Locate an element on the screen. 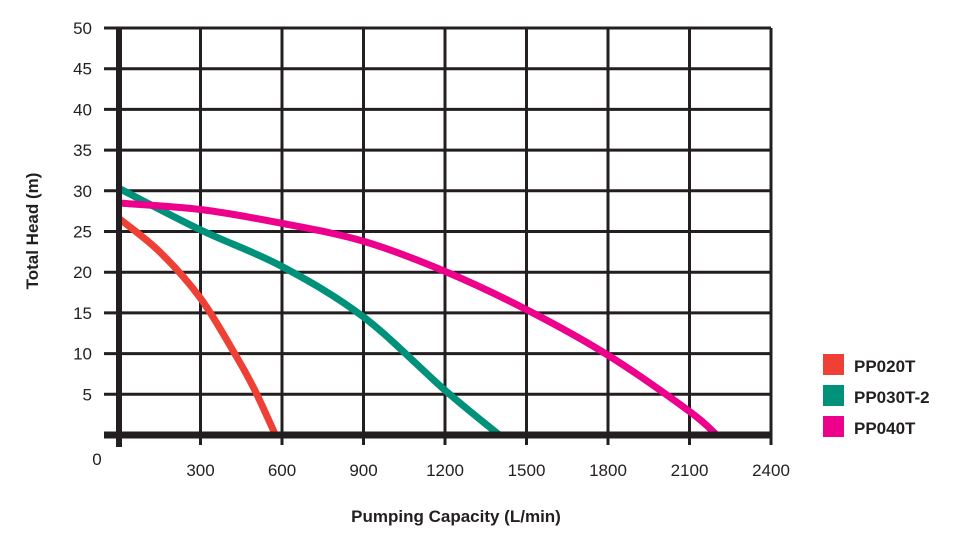 This screenshot has height=551, width=964. x-tick-label: 900 is located at coordinates (363, 470).